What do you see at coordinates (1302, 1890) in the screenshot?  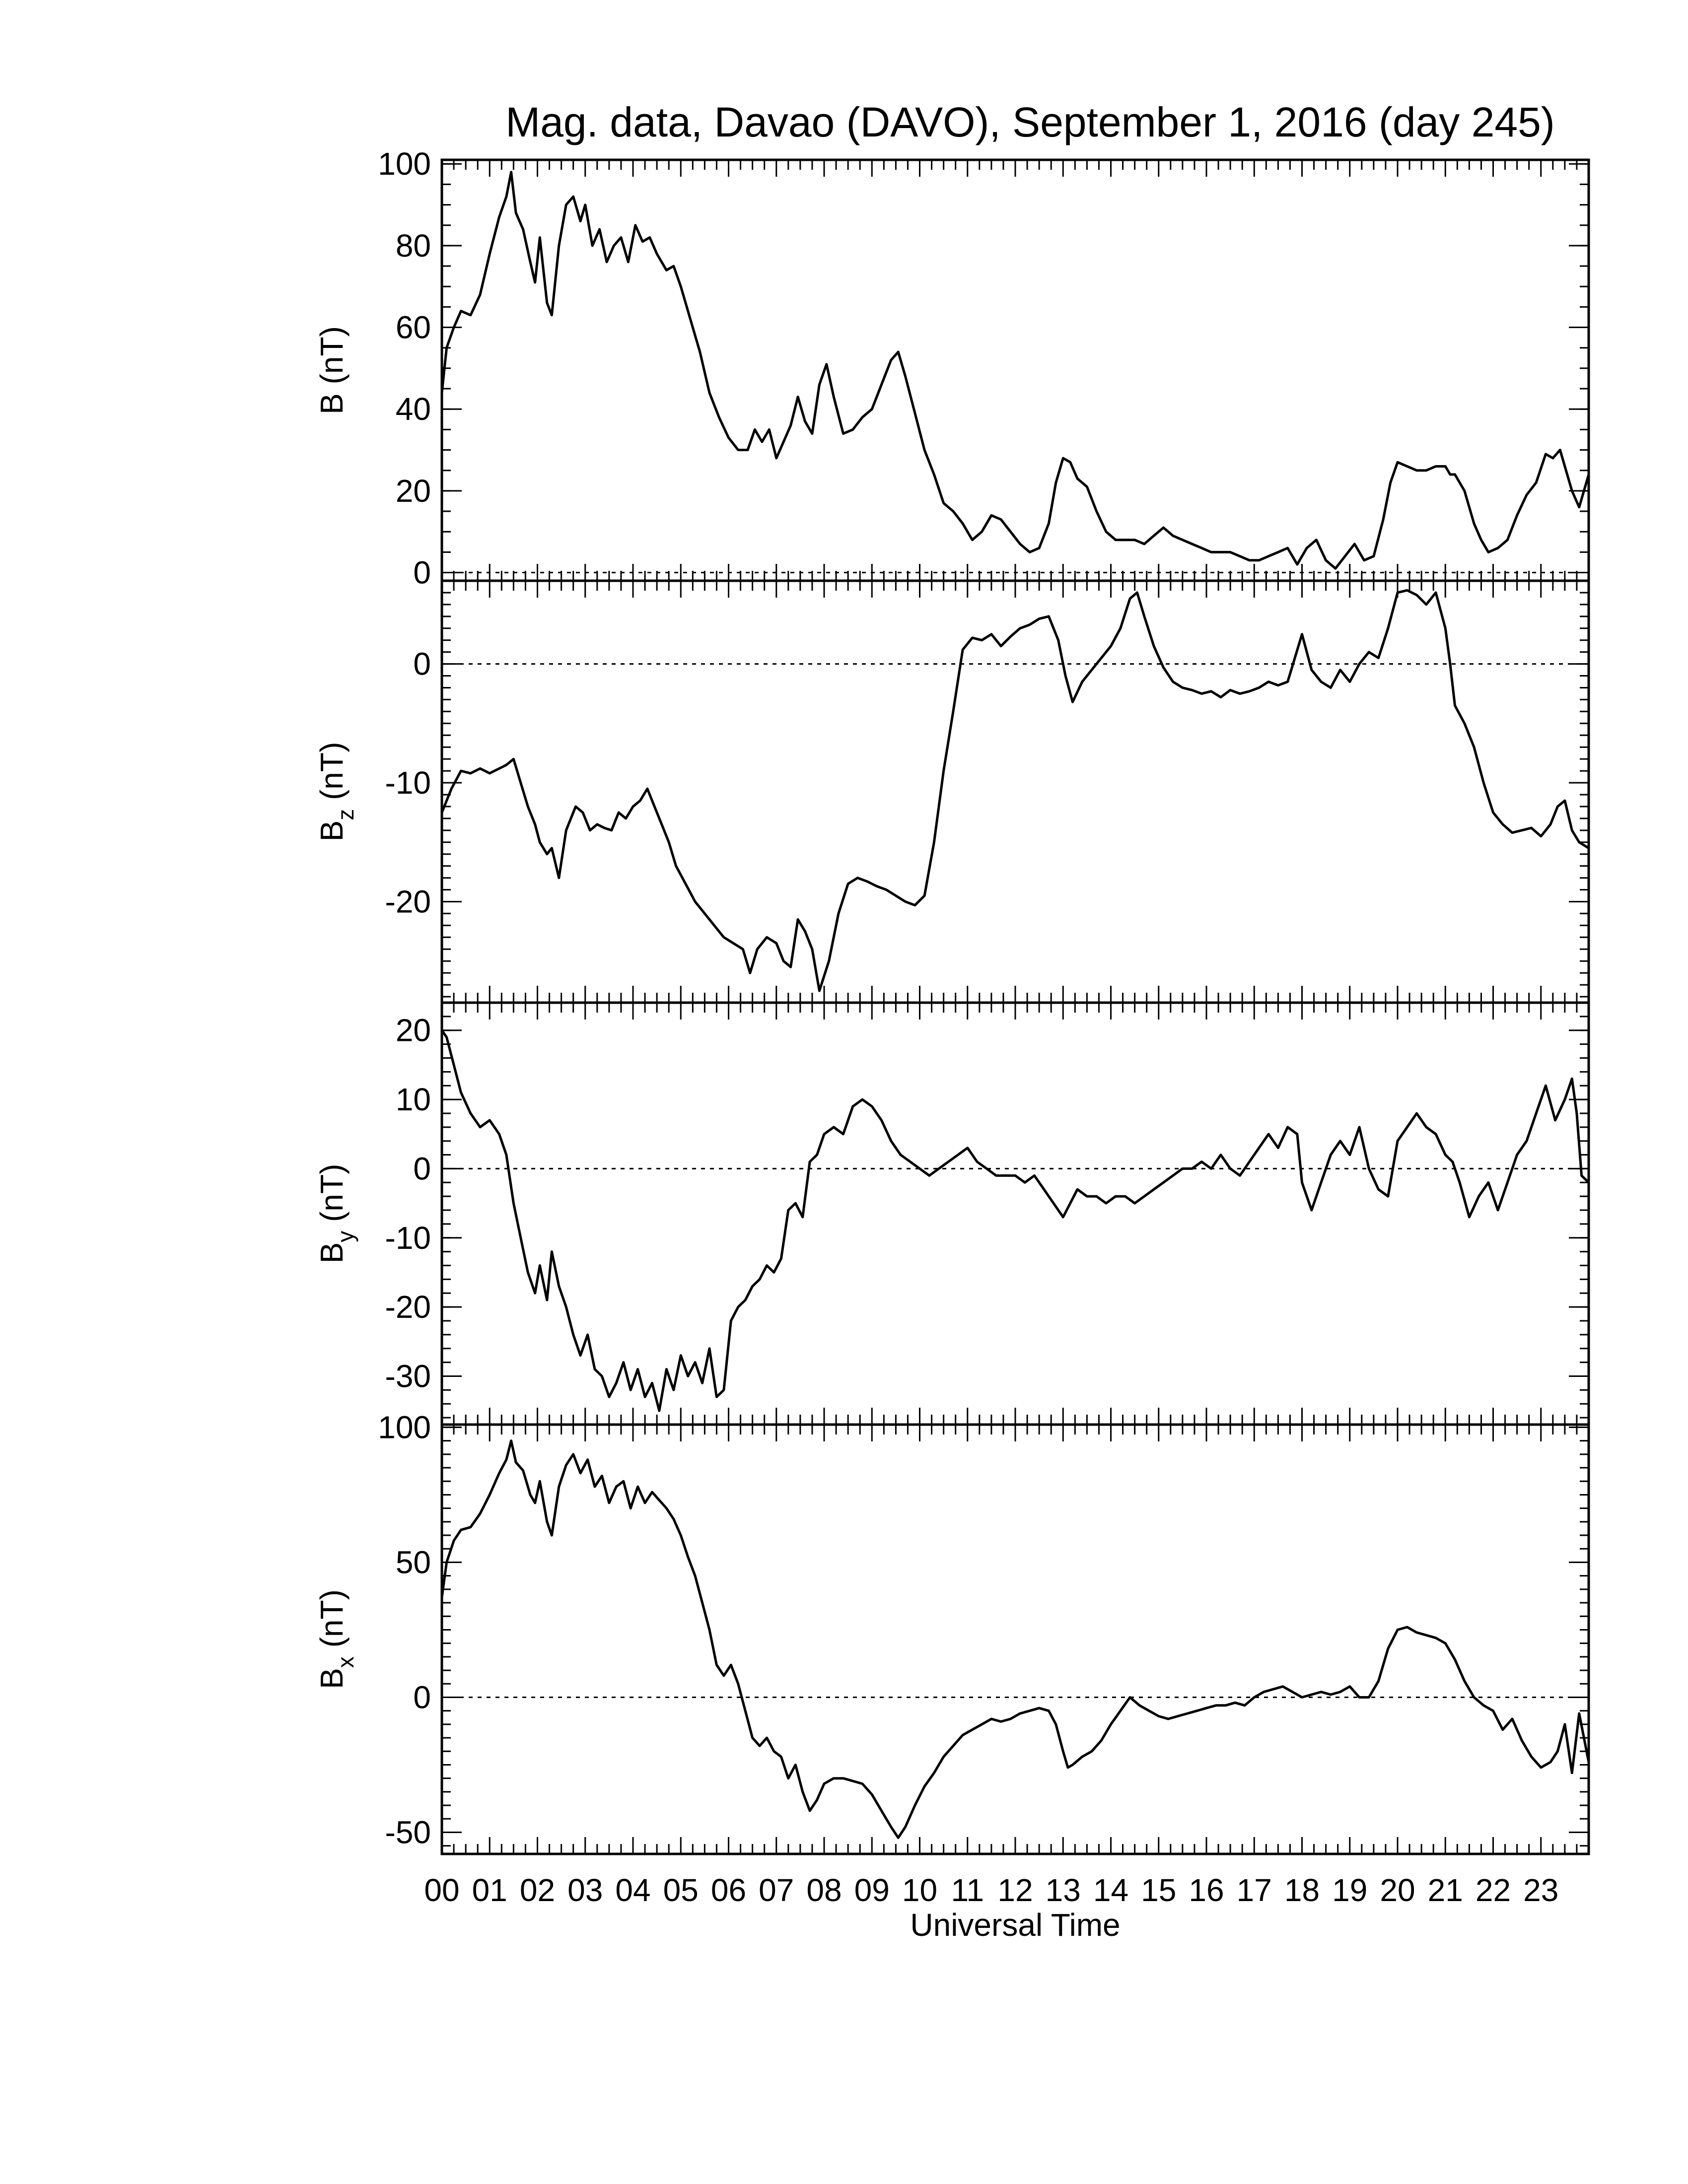 I see `x-tick-label: 18` at bounding box center [1302, 1890].